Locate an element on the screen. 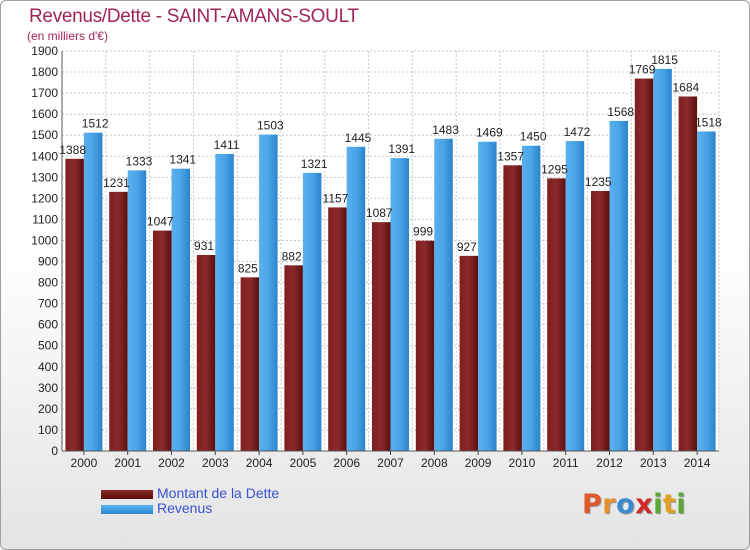  data-label: 1469 is located at coordinates (489, 133).